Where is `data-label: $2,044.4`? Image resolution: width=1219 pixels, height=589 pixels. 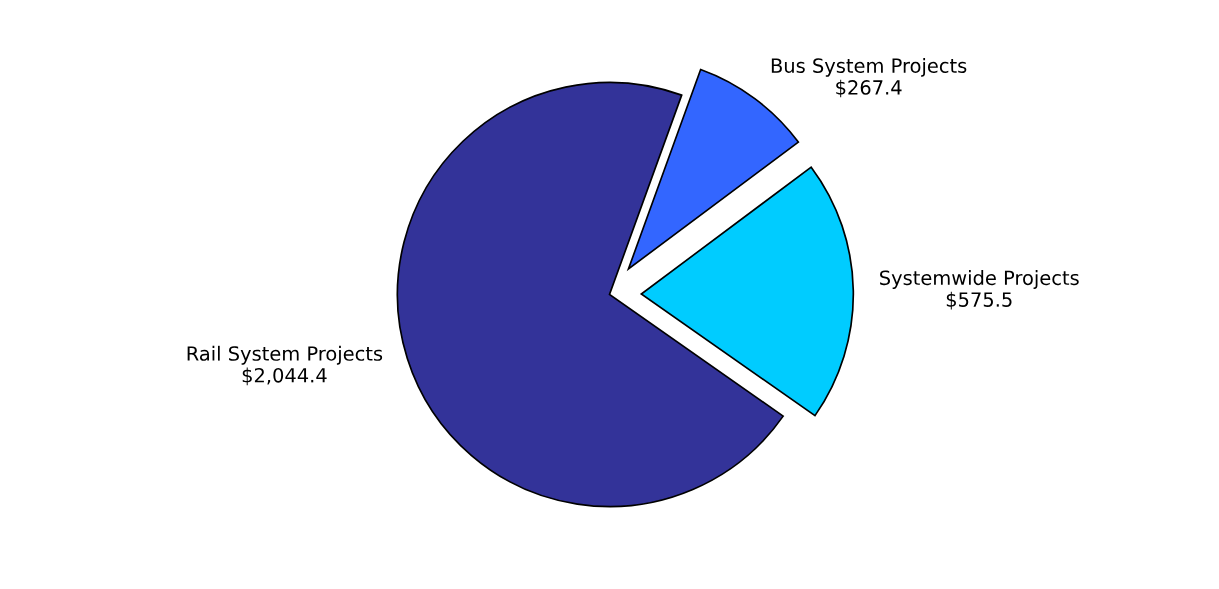 data-label: $2,044.4 is located at coordinates (284, 376).